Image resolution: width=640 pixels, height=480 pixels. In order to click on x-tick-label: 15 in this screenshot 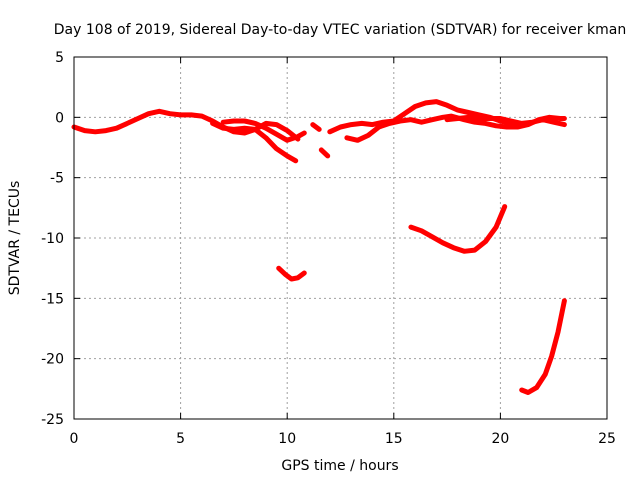, I will do `click(394, 439)`.